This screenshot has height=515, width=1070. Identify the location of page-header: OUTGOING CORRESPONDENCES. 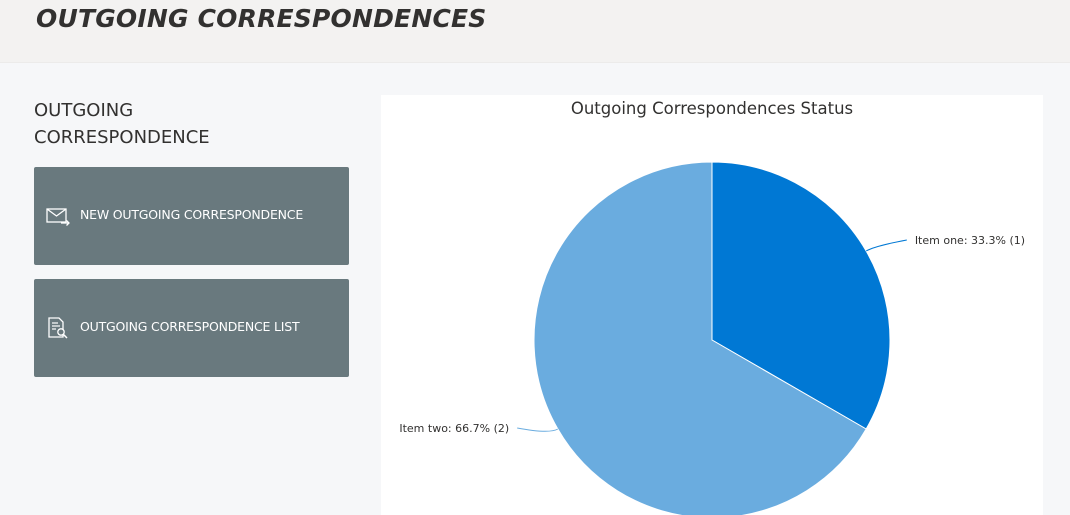
(535, 31).